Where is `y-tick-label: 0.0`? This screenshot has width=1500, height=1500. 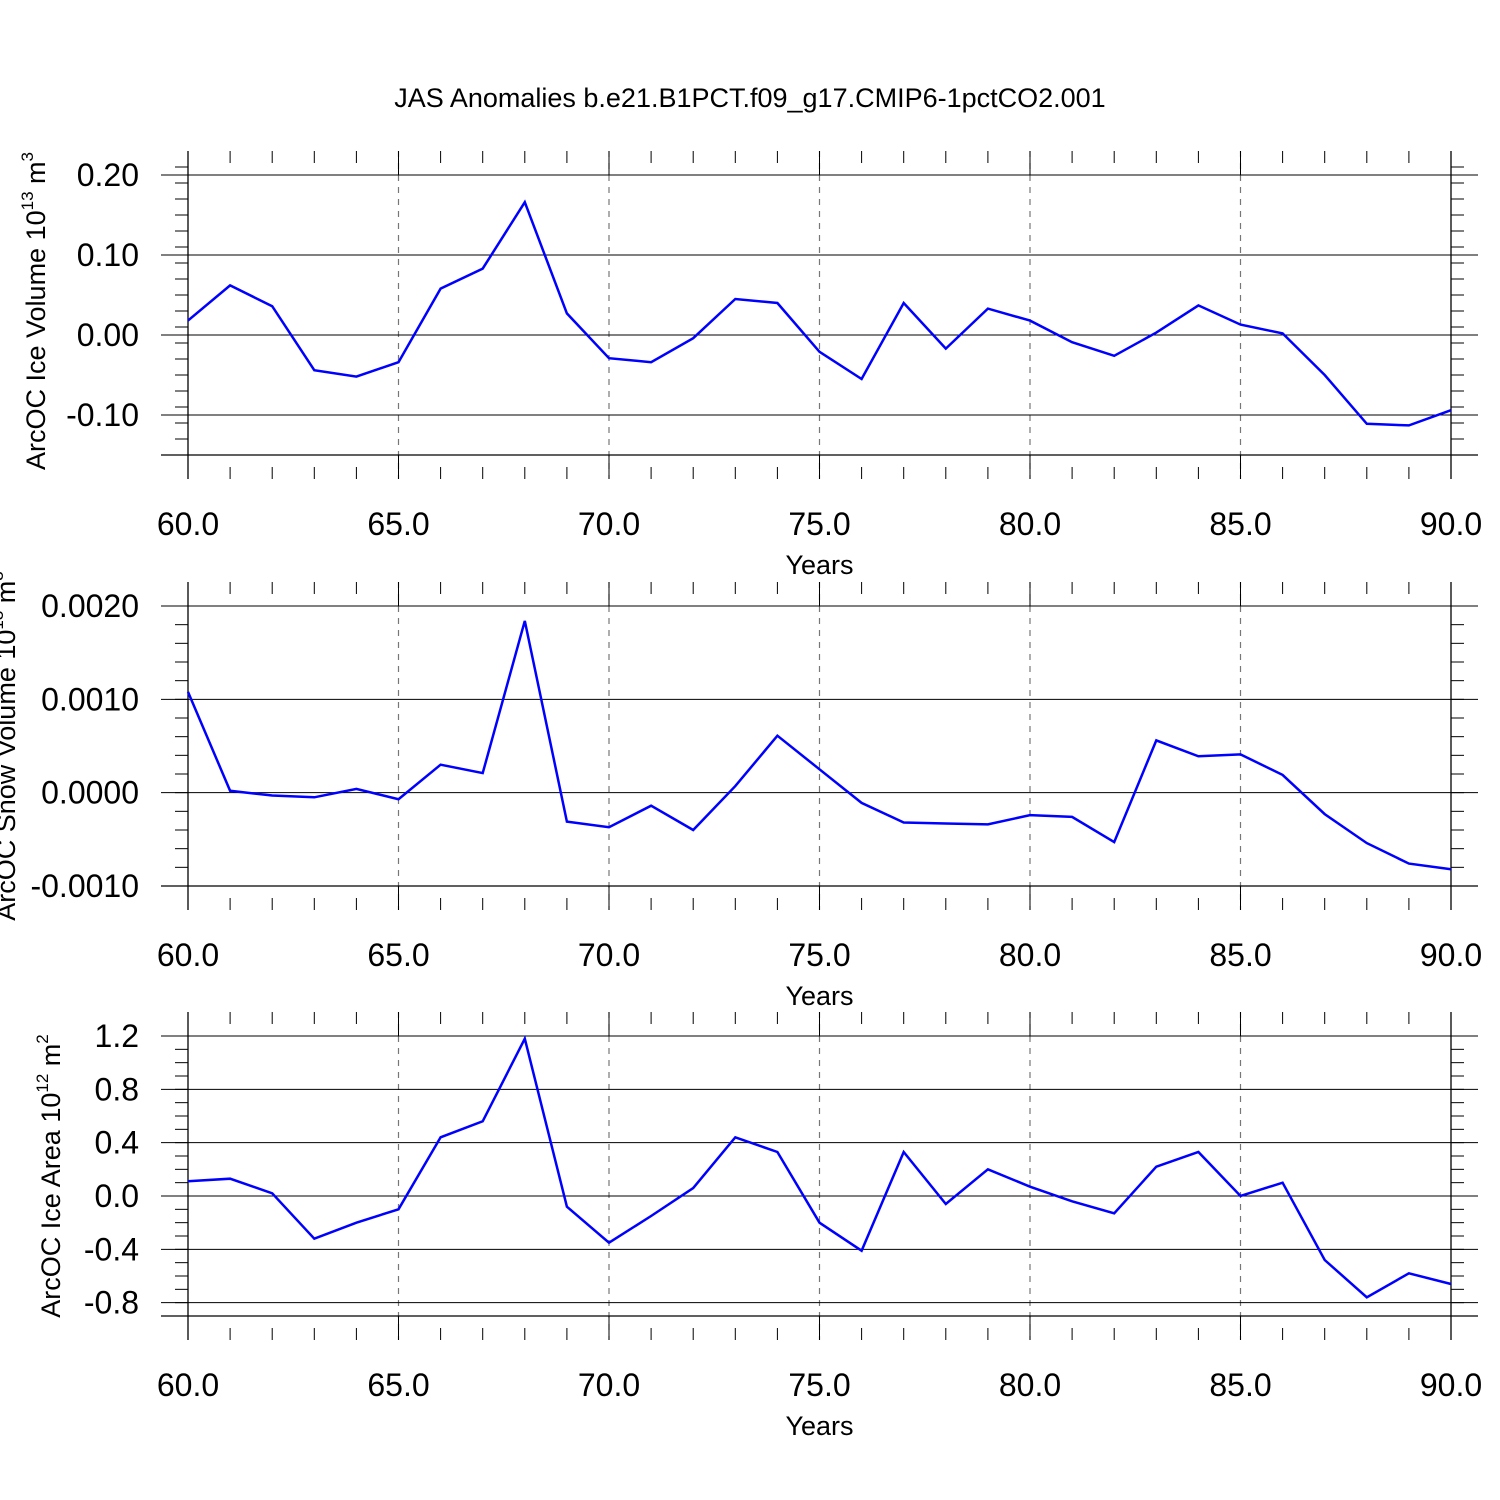 y-tick-label: 0.0 is located at coordinates (117, 1196).